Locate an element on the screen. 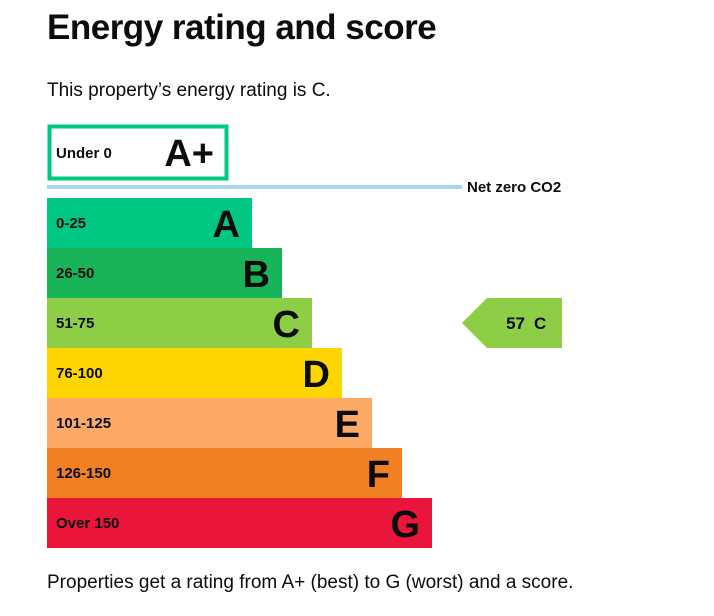 This screenshot has width=714, height=616. band-e-range: 101-125 is located at coordinates (83, 423).